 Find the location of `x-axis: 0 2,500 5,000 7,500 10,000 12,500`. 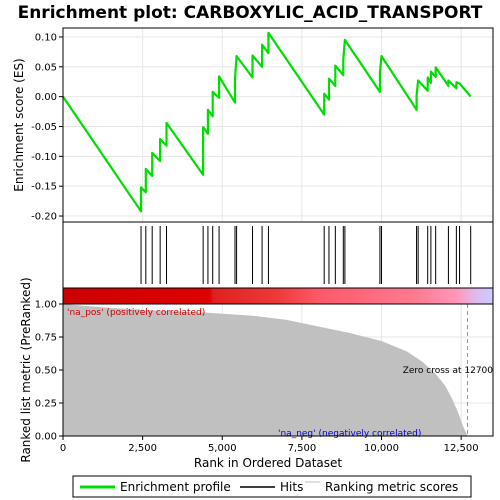

x-axis: 0 2,500 5,000 7,500 10,000 12,500 is located at coordinates (269, 445).